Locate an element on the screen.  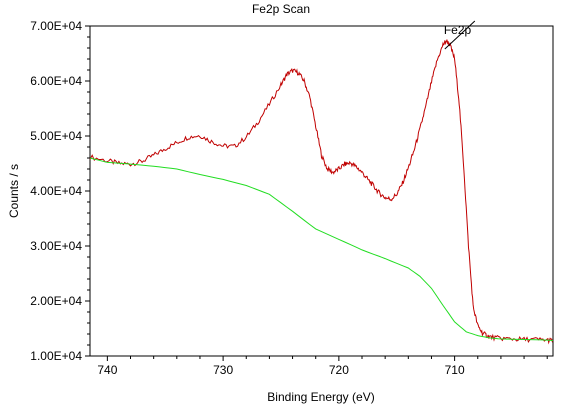
x-axis: 740 730 720 710 is located at coordinates (322, 366).